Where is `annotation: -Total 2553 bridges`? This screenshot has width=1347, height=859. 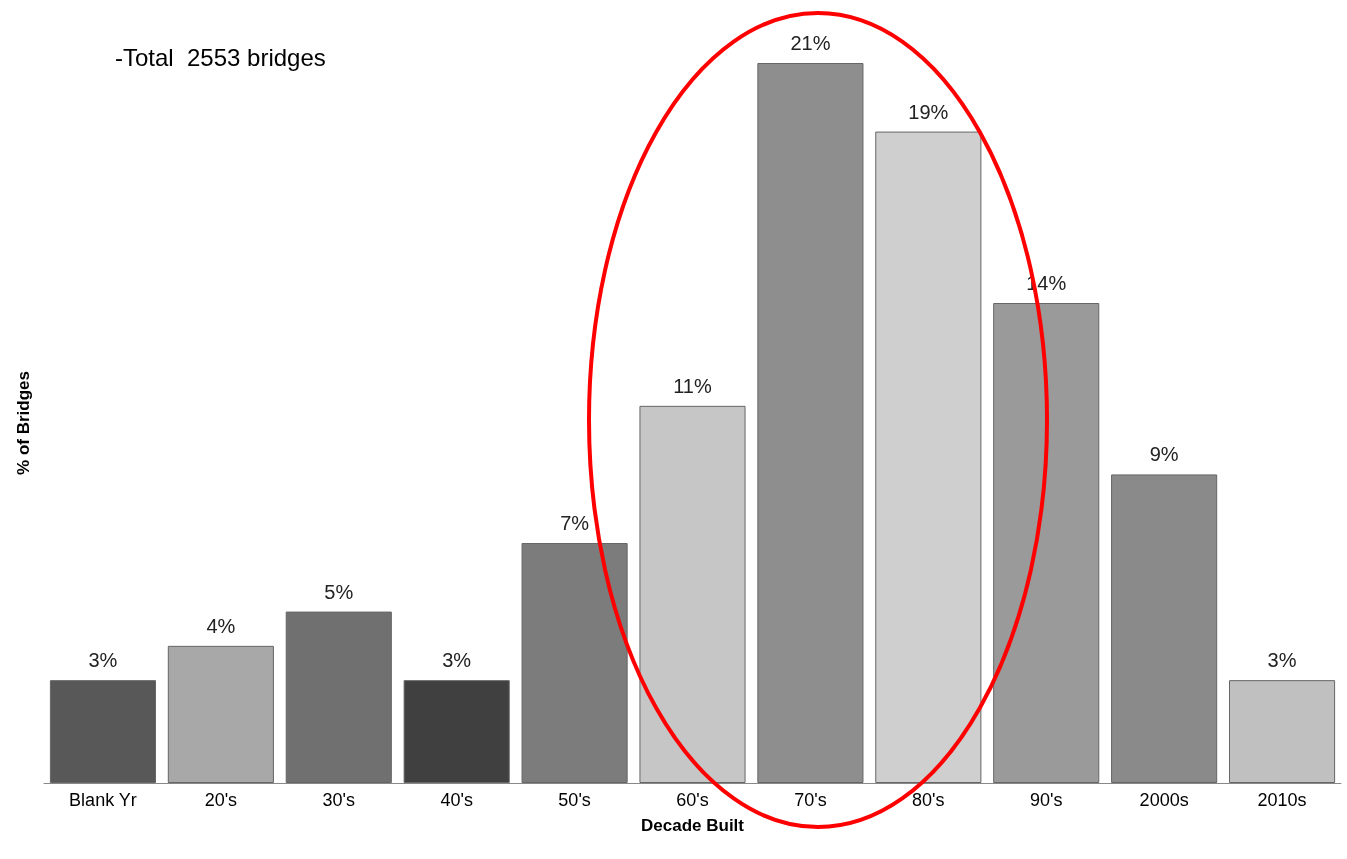 annotation: -Total 2553 bridges is located at coordinates (220, 57).